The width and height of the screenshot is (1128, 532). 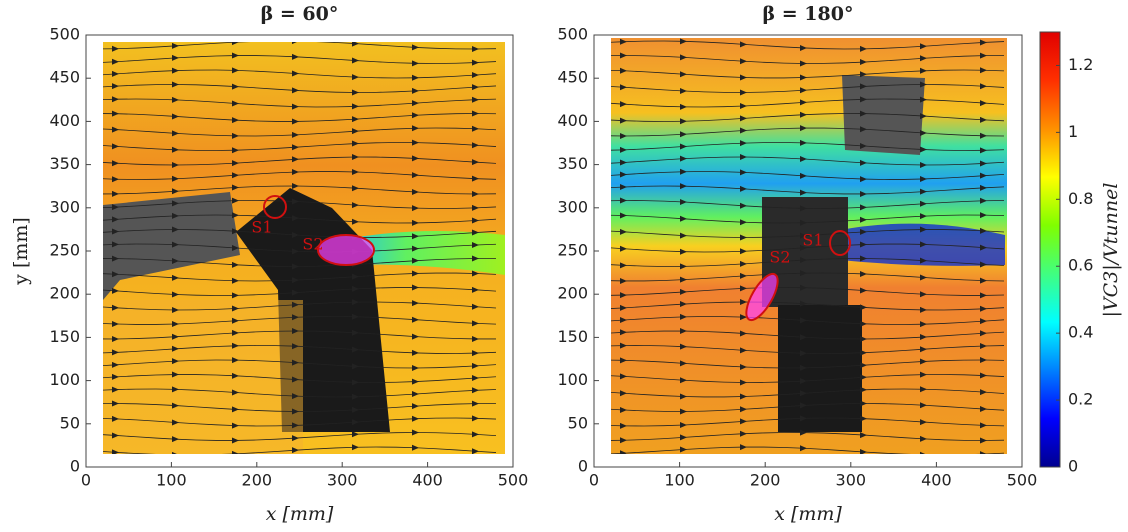 What do you see at coordinates (1080, 332) in the screenshot?
I see `colorbar-tick-label: 0.4` at bounding box center [1080, 332].